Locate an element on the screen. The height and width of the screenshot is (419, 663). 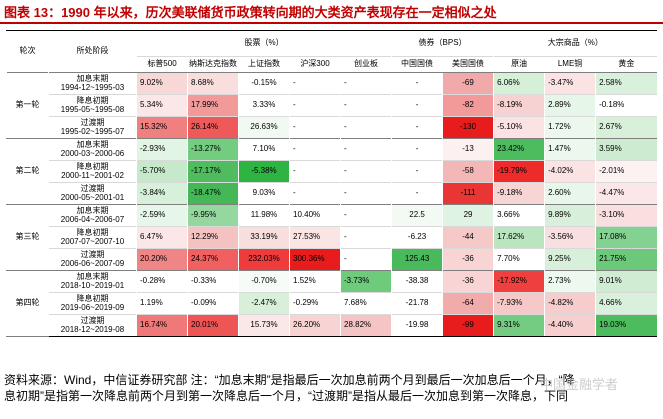
value-cell-lme-copper: 9.89% is located at coordinates (570, 215).